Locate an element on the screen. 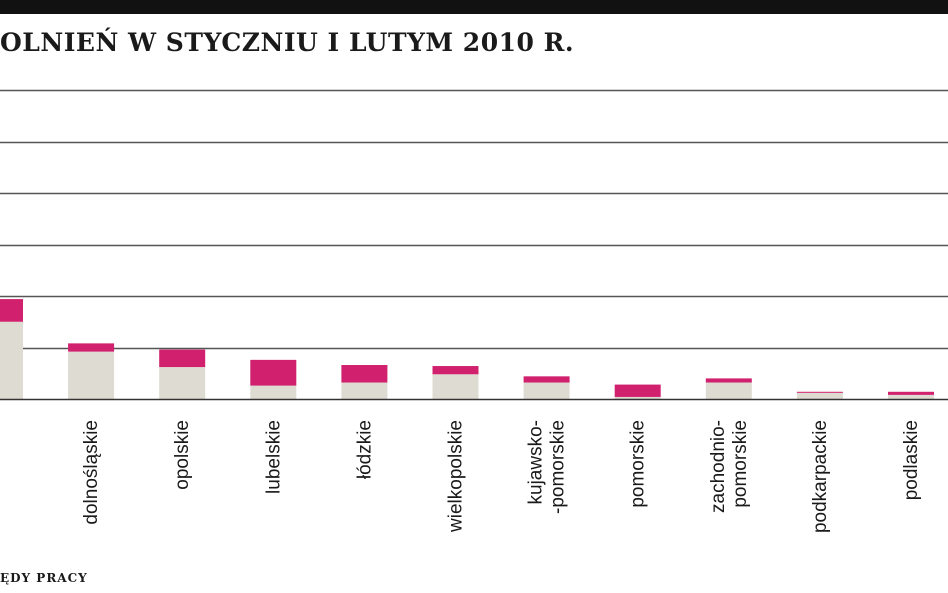 Image resolution: width=948 pixels, height=593 pixels. category-label-7-line-1: kujawsko- is located at coordinates (536, 462).